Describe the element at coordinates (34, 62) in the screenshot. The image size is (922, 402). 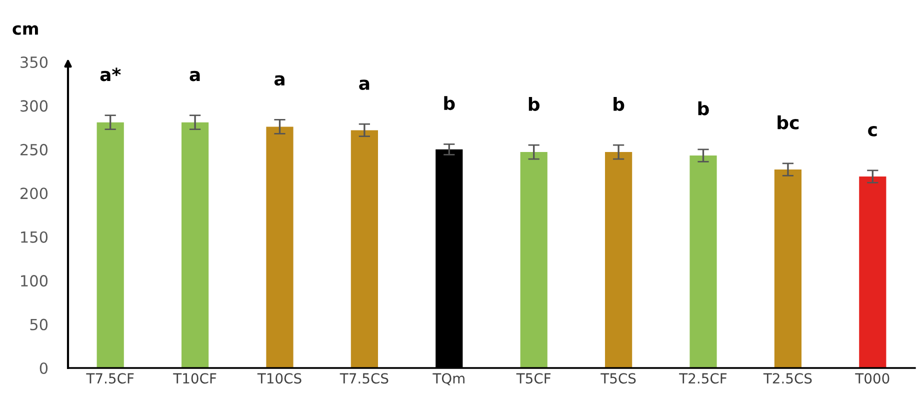
I see `y-tick-label: 350` at that location.